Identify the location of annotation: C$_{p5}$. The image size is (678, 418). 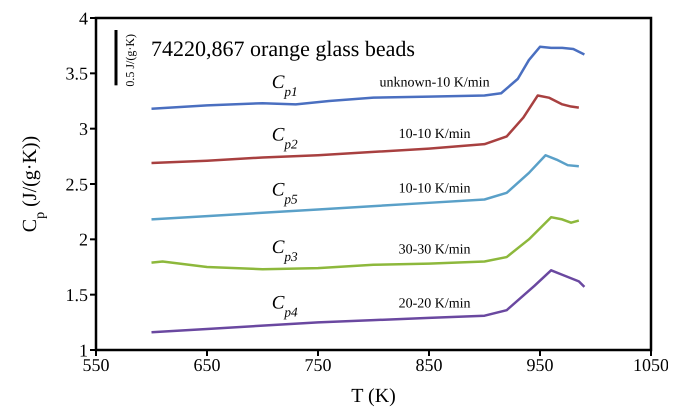
(285, 192).